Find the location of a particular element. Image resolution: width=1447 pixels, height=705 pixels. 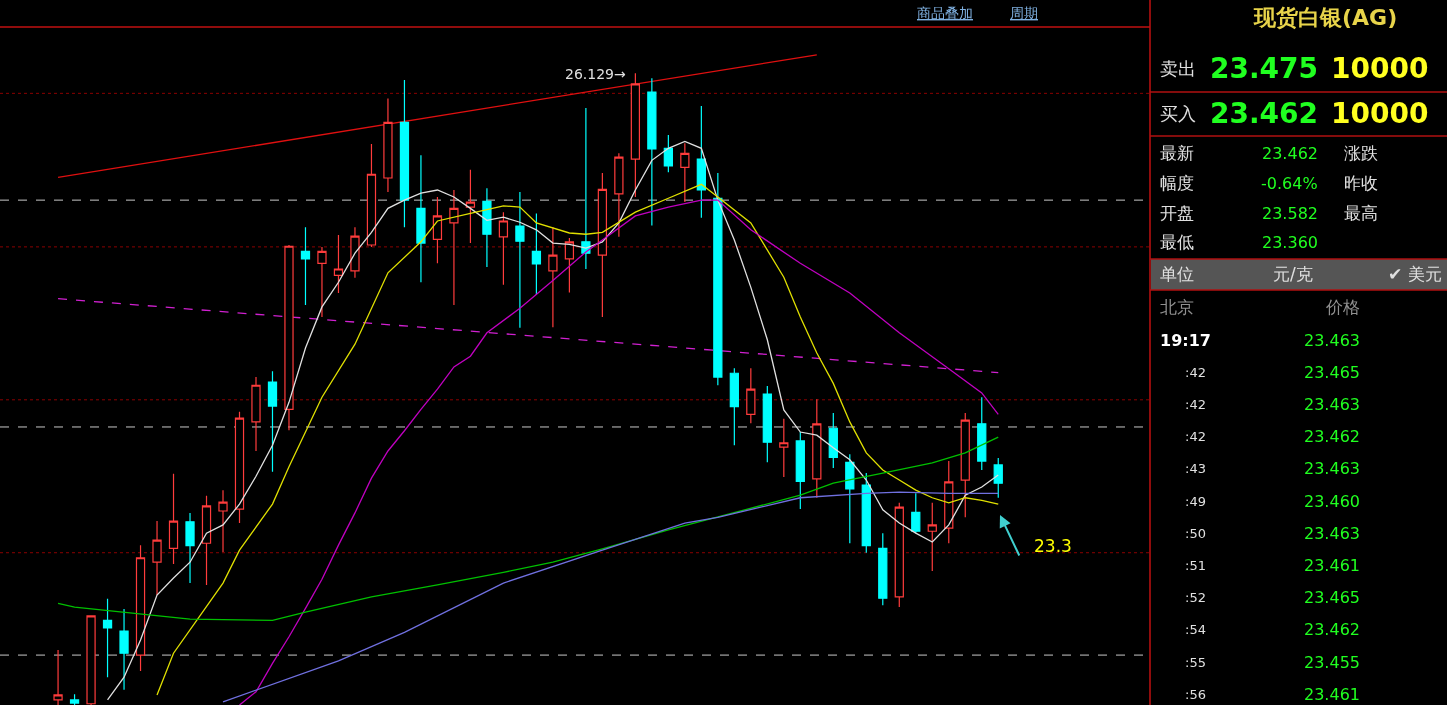

text: 涨跌 is located at coordinates (1361, 153).